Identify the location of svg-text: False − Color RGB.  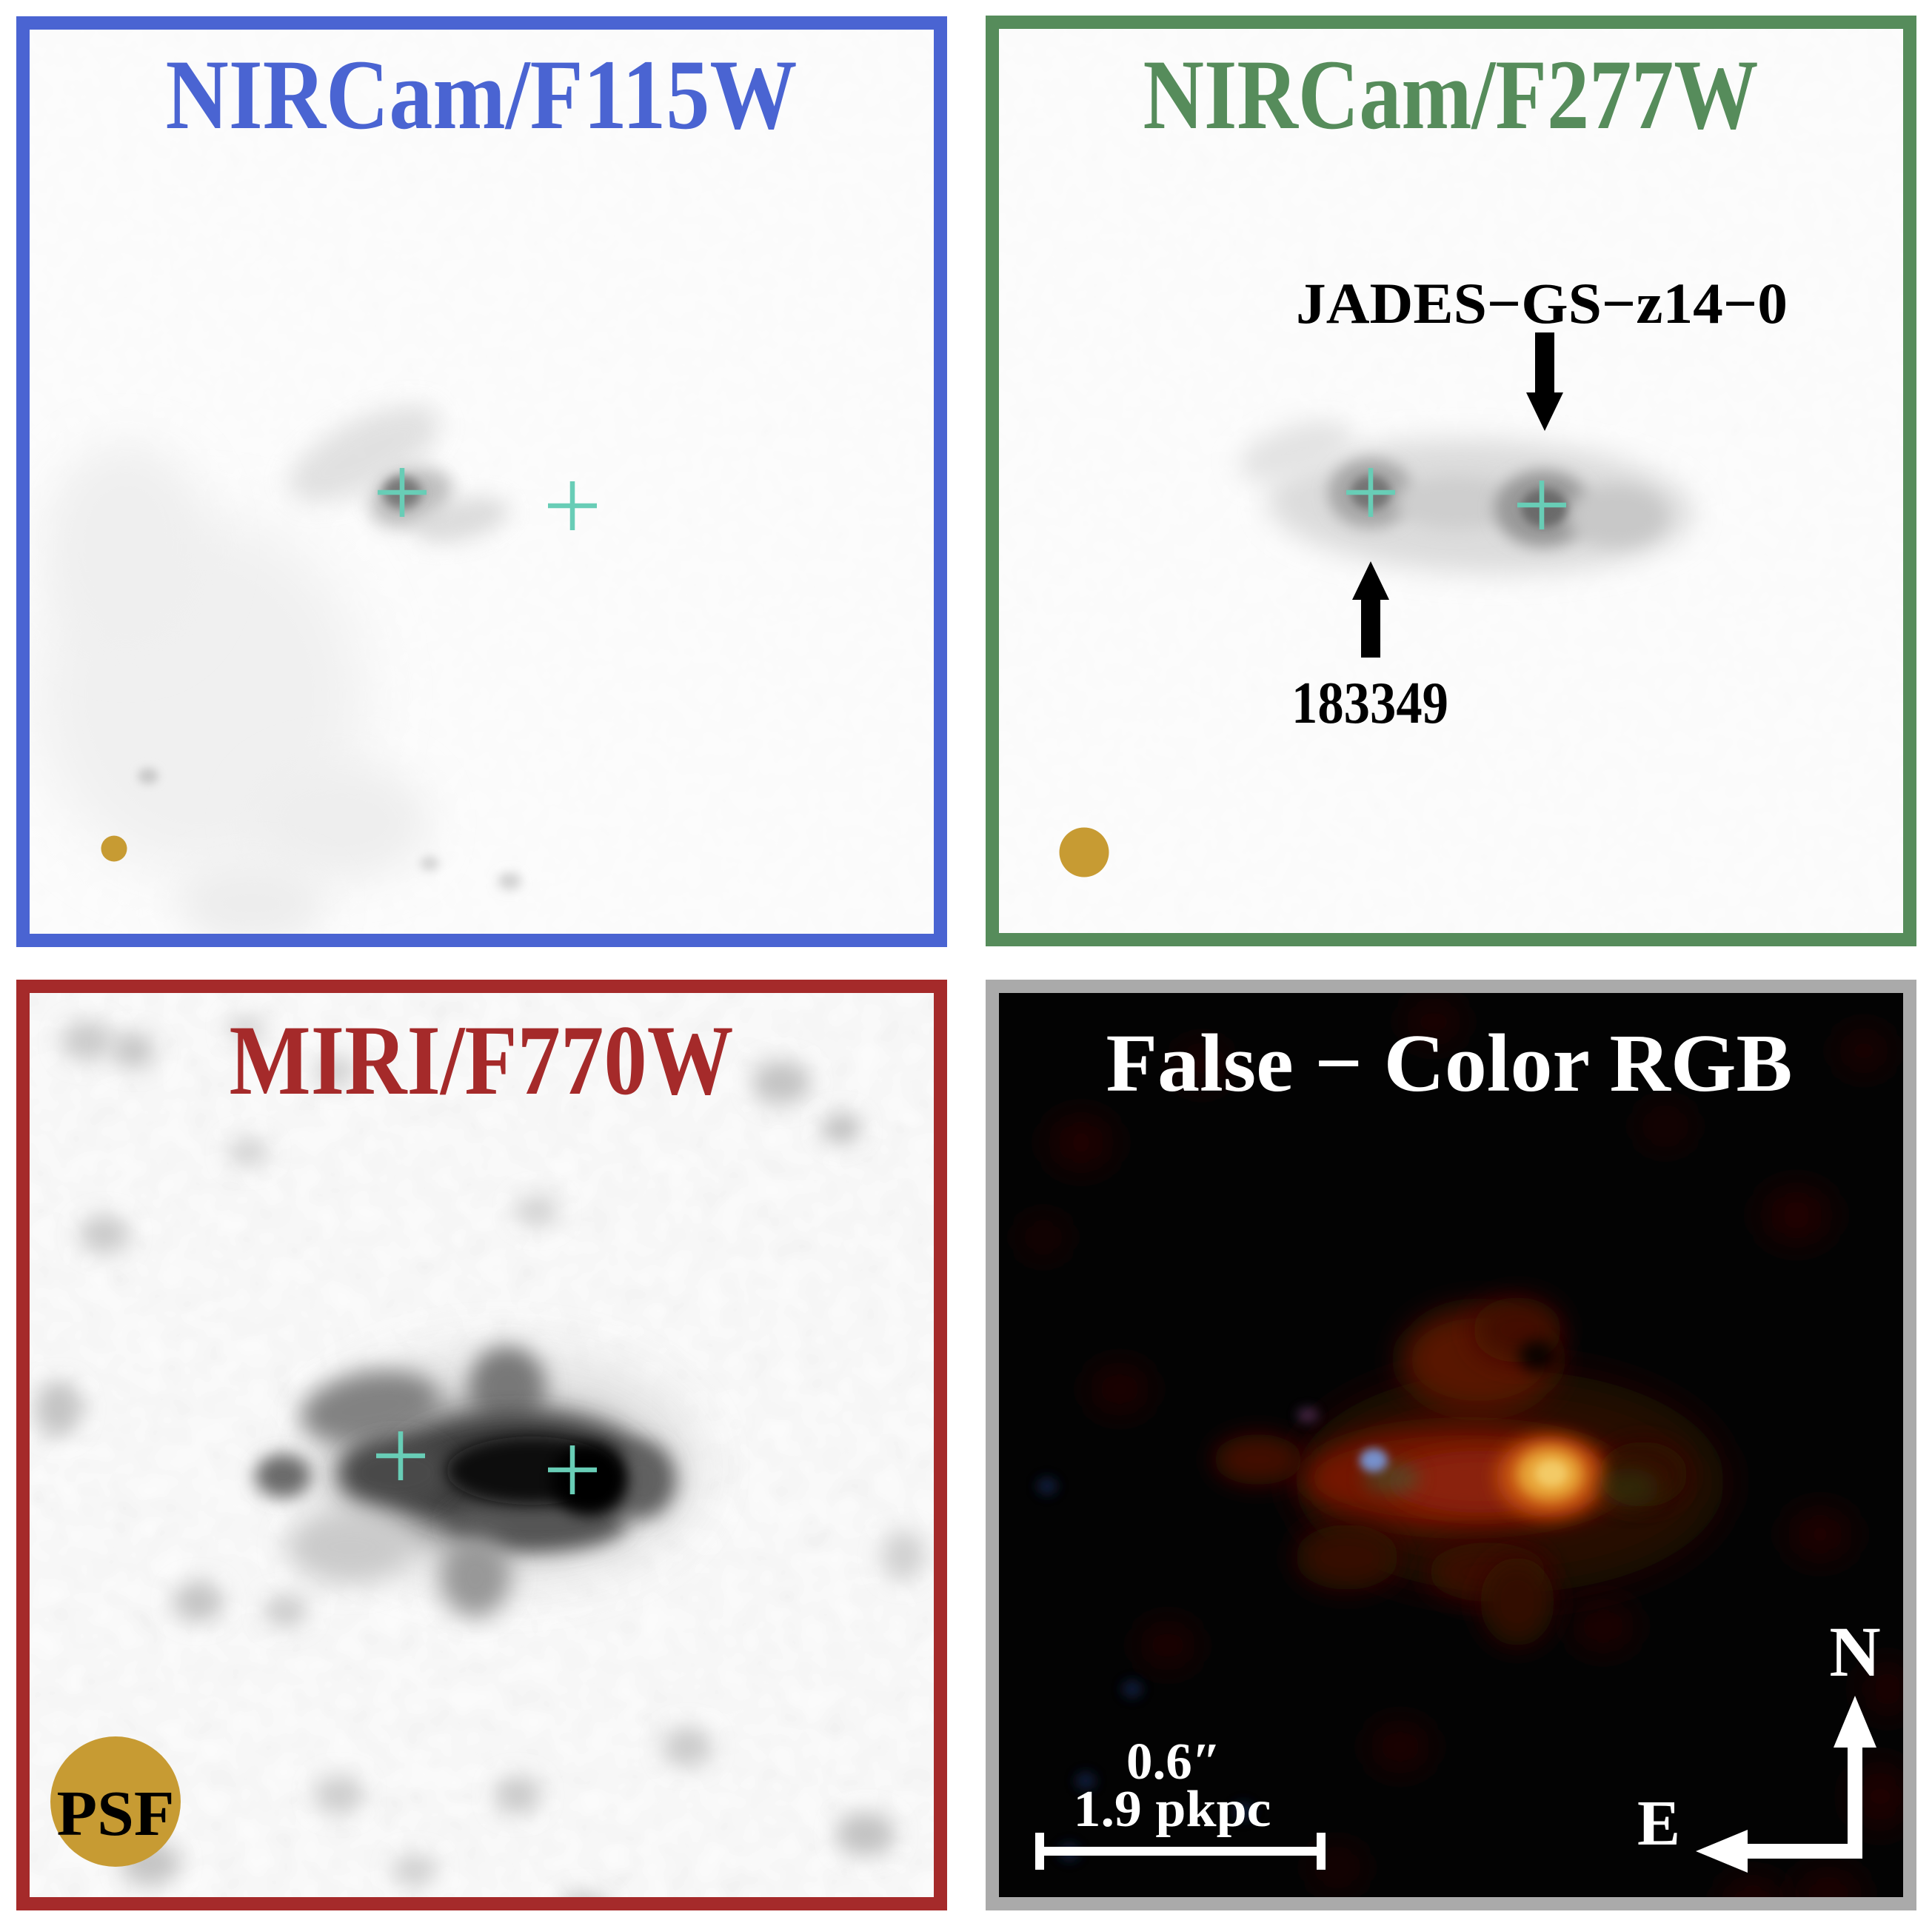
(1450, 1063).